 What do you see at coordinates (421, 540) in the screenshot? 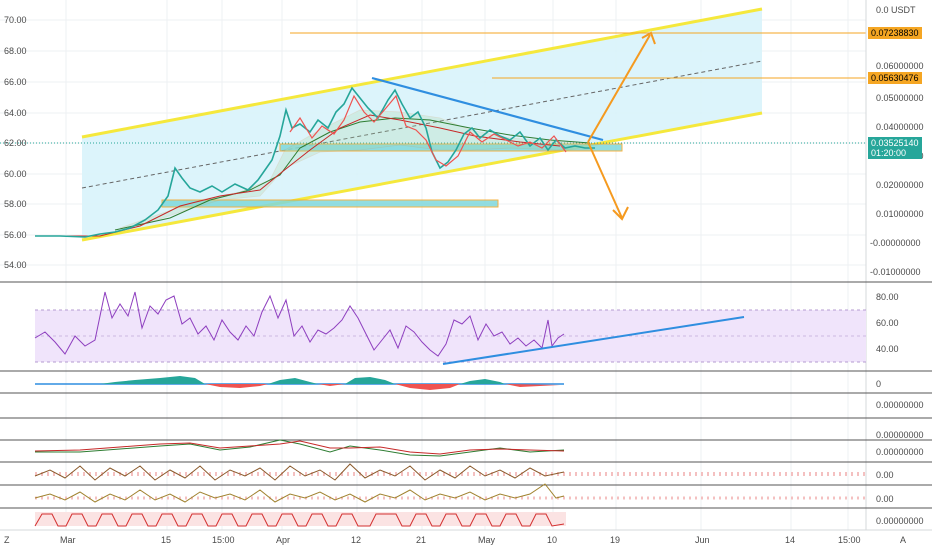
I see `time-axis-label: 21` at bounding box center [421, 540].